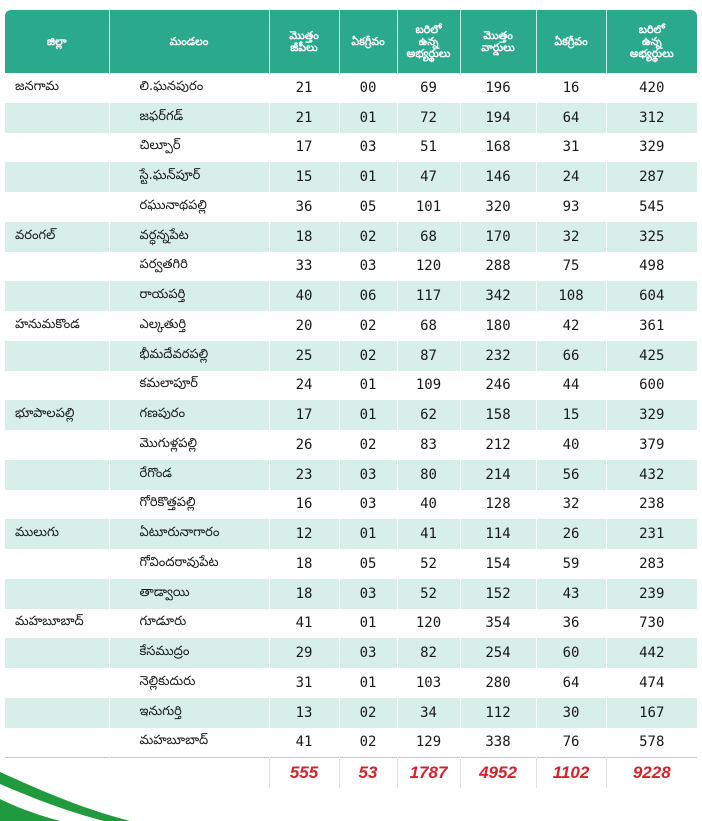 Image resolution: width=702 pixels, height=821 pixels. I want to click on mandal-cell: గోవిందరావుపేట, so click(188, 564).